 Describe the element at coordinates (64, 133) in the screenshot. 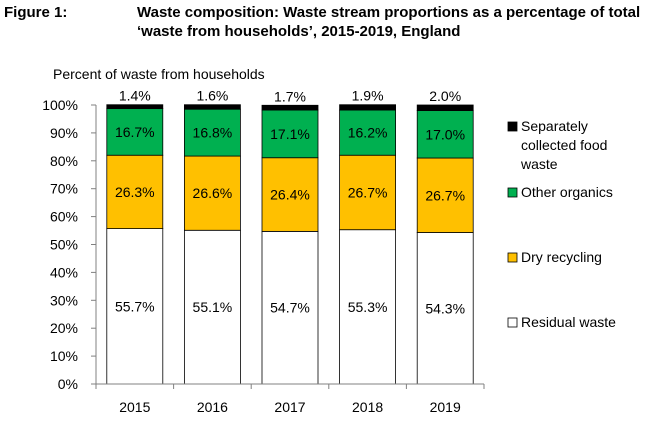

I see `y-tick-label: 90%` at that location.